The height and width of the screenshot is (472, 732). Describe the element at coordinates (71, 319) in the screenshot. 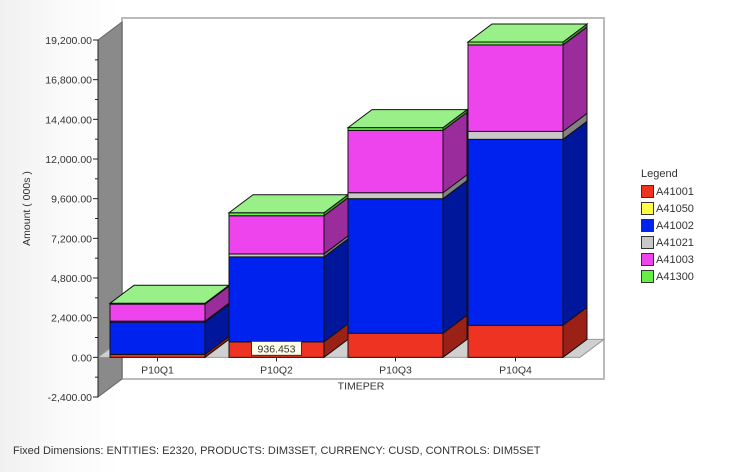

I see `y-tick-label: 2,400.00` at that location.